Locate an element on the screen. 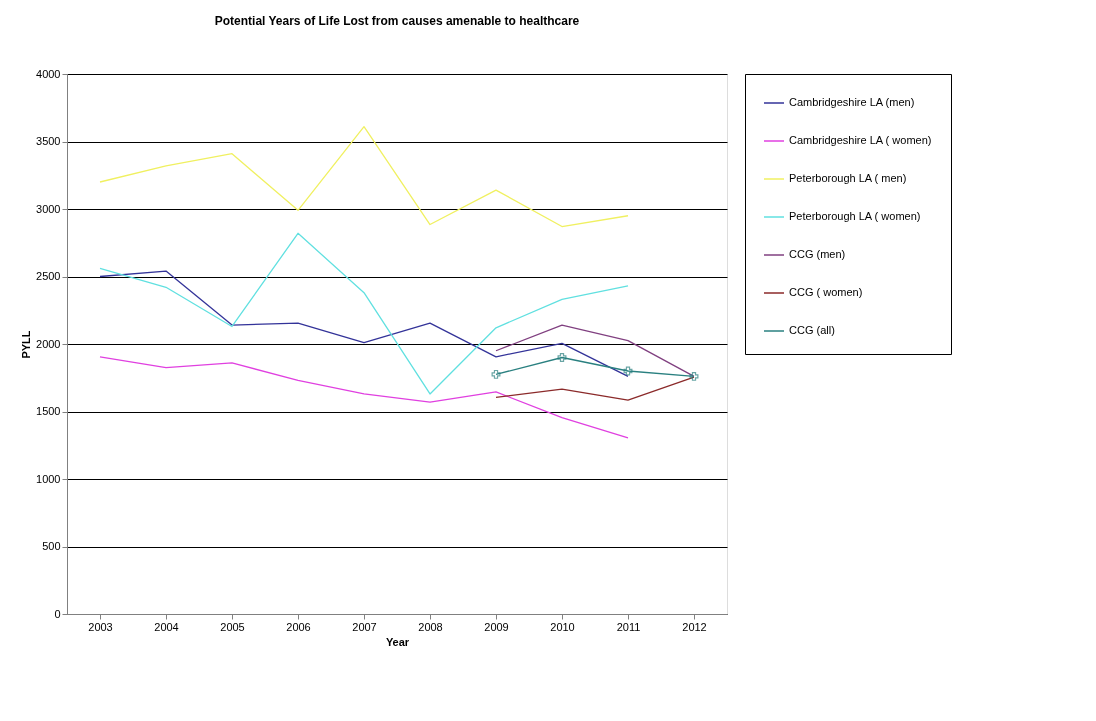 This screenshot has height=721, width=1096. x-axis-title: Year is located at coordinates (397, 641).